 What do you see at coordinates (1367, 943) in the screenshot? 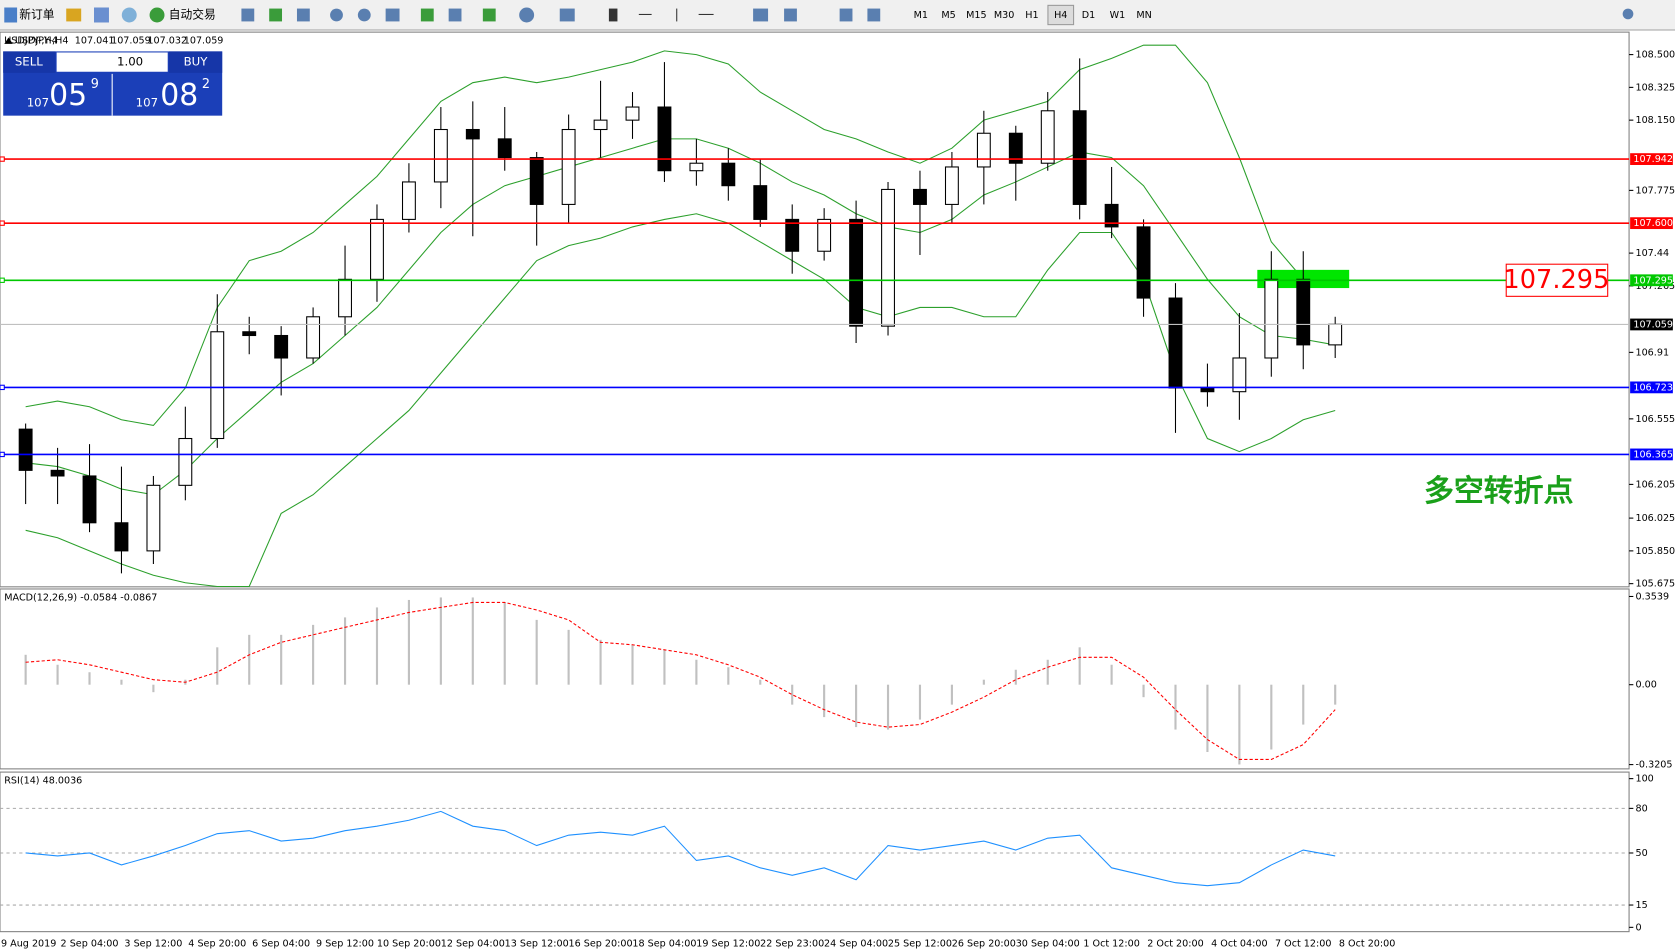
I see `x-tick-label: 8 Oct 20:00` at bounding box center [1367, 943].